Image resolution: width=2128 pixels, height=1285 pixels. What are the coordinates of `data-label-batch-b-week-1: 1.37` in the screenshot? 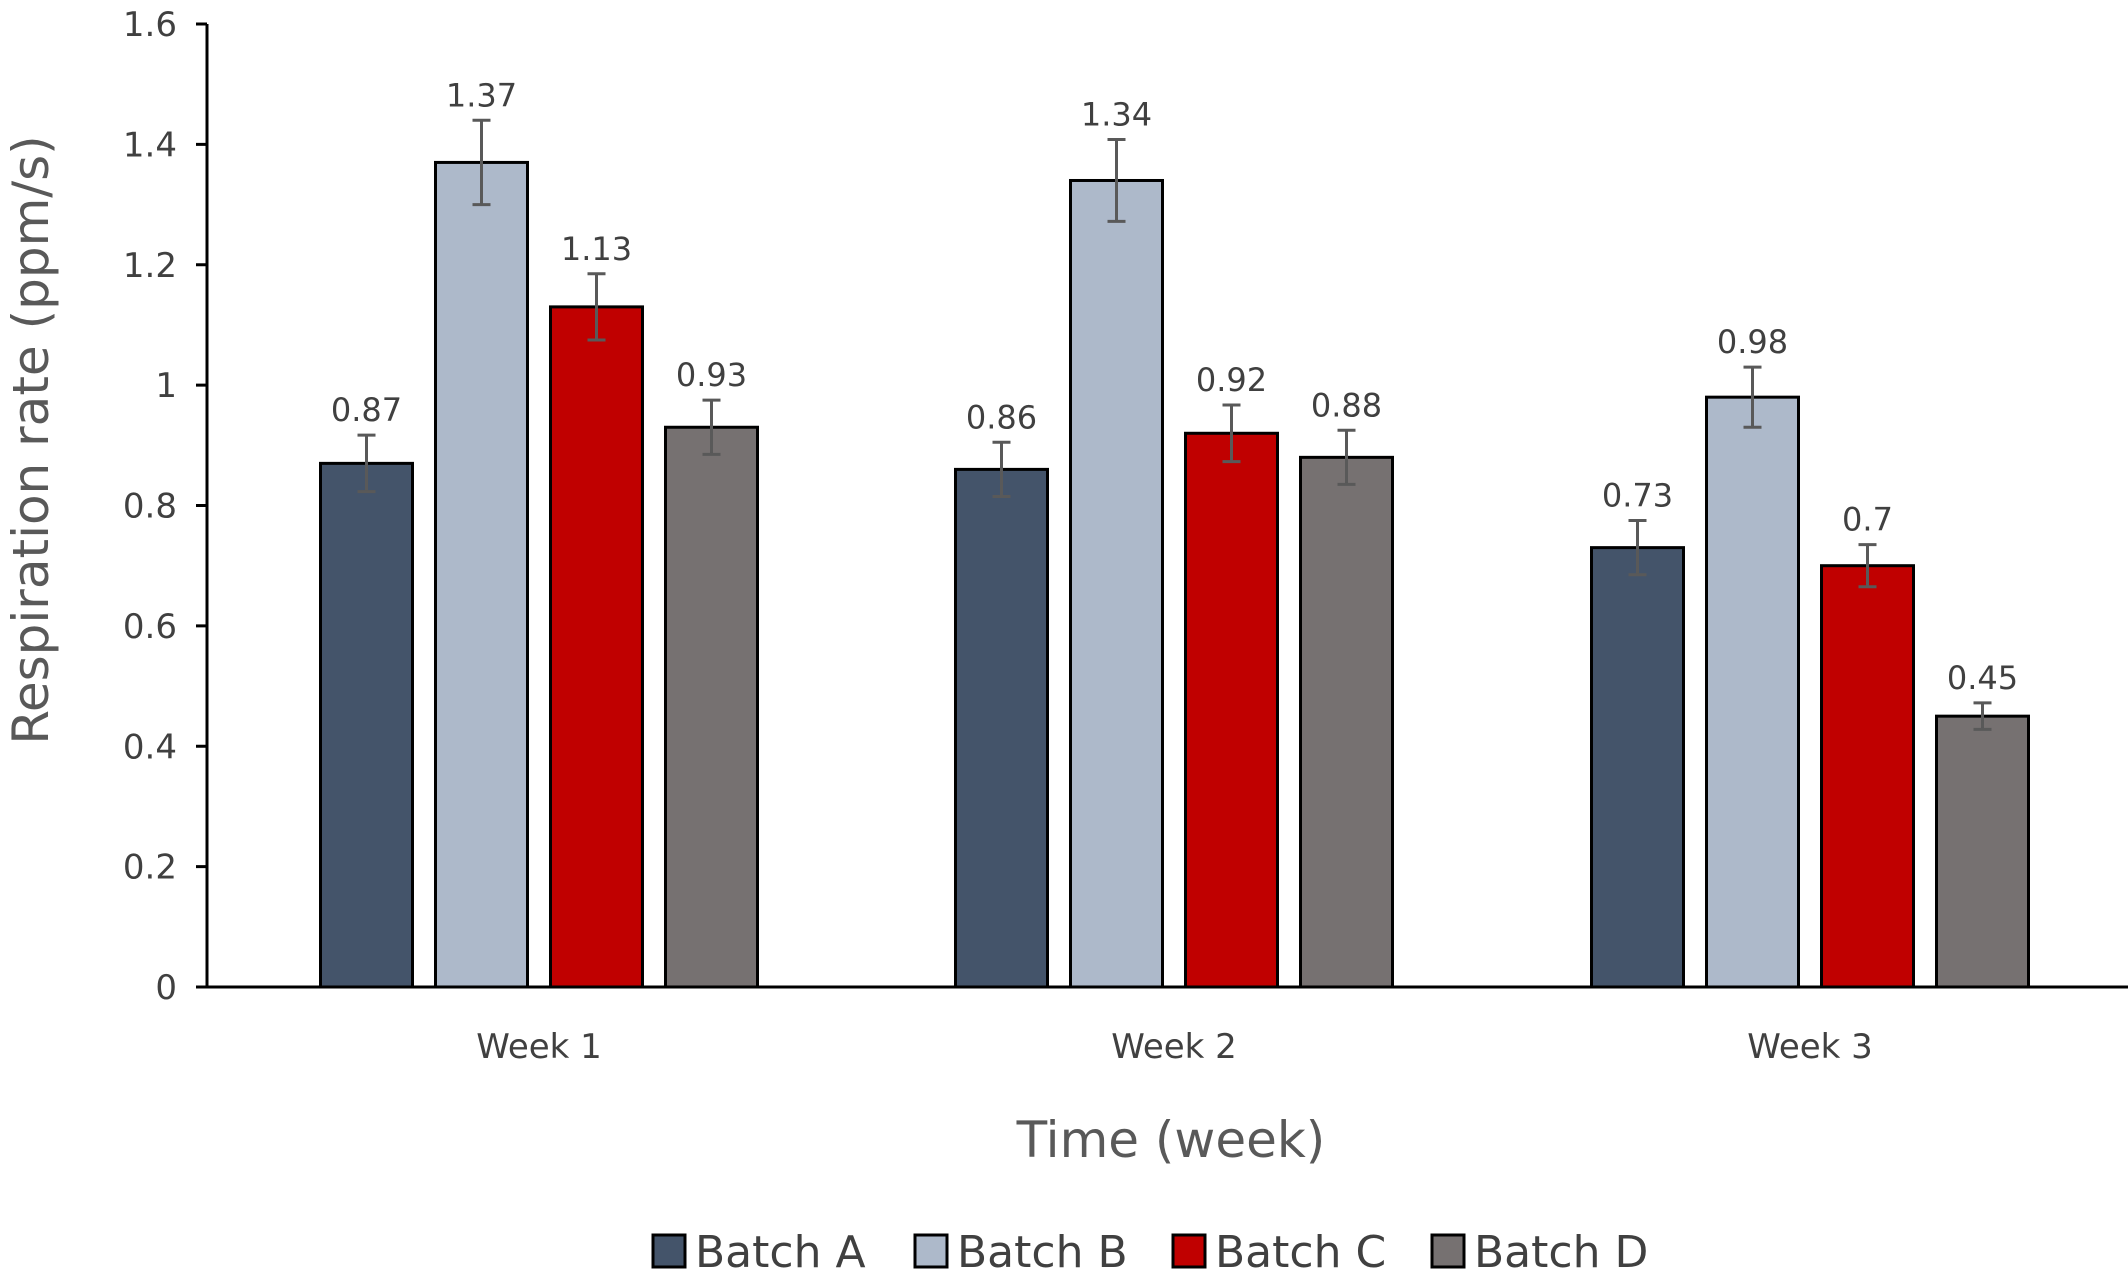 It's located at (481, 95).